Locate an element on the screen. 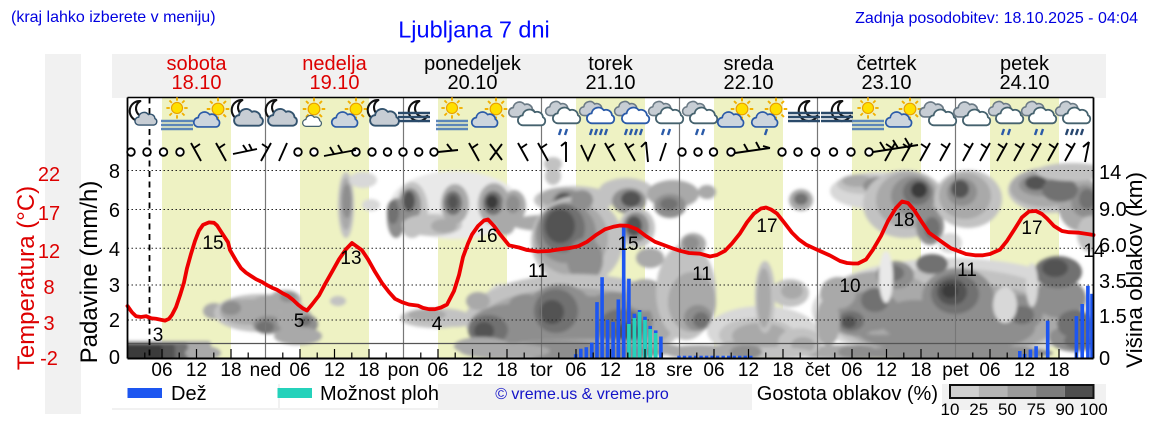  svg-text: petek is located at coordinates (1025, 64).